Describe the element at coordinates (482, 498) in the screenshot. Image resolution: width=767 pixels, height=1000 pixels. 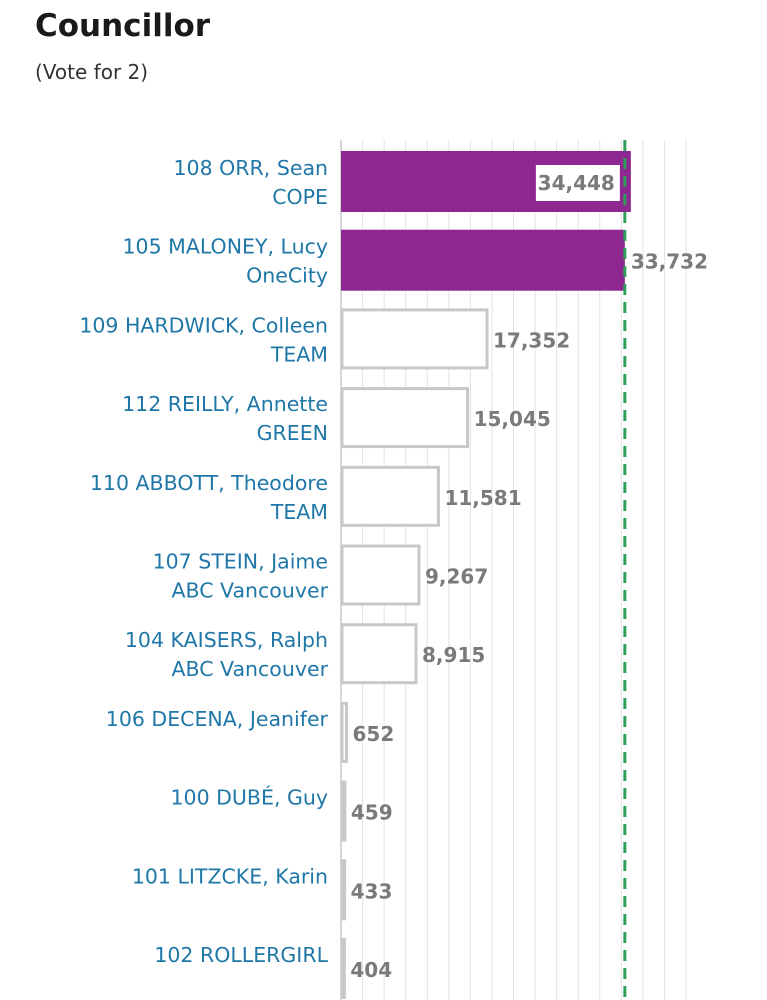
I see `value-label: 11,581` at that location.